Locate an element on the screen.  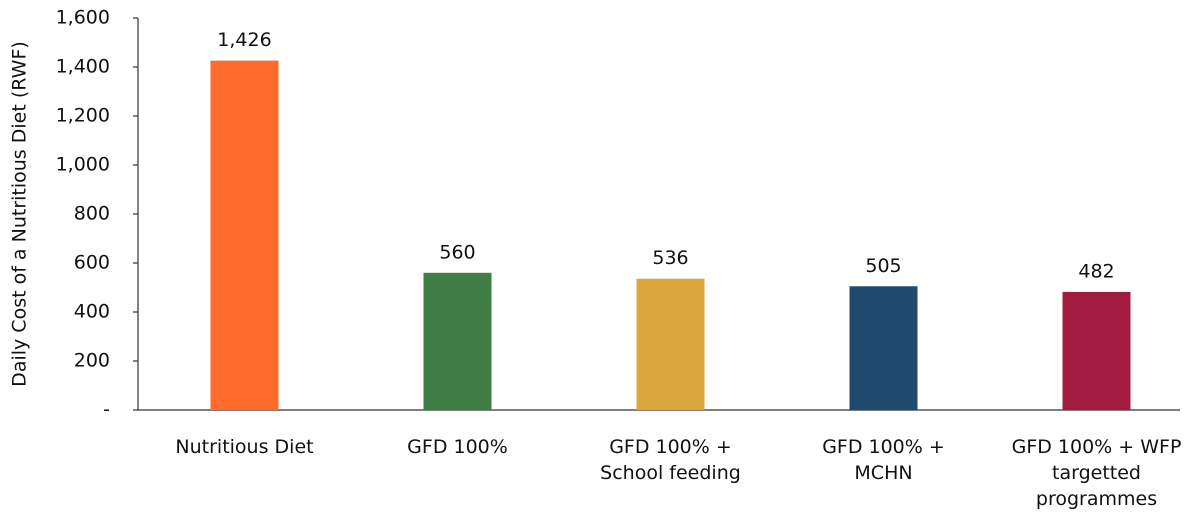
y-tick-label: 400 is located at coordinates (92, 312).